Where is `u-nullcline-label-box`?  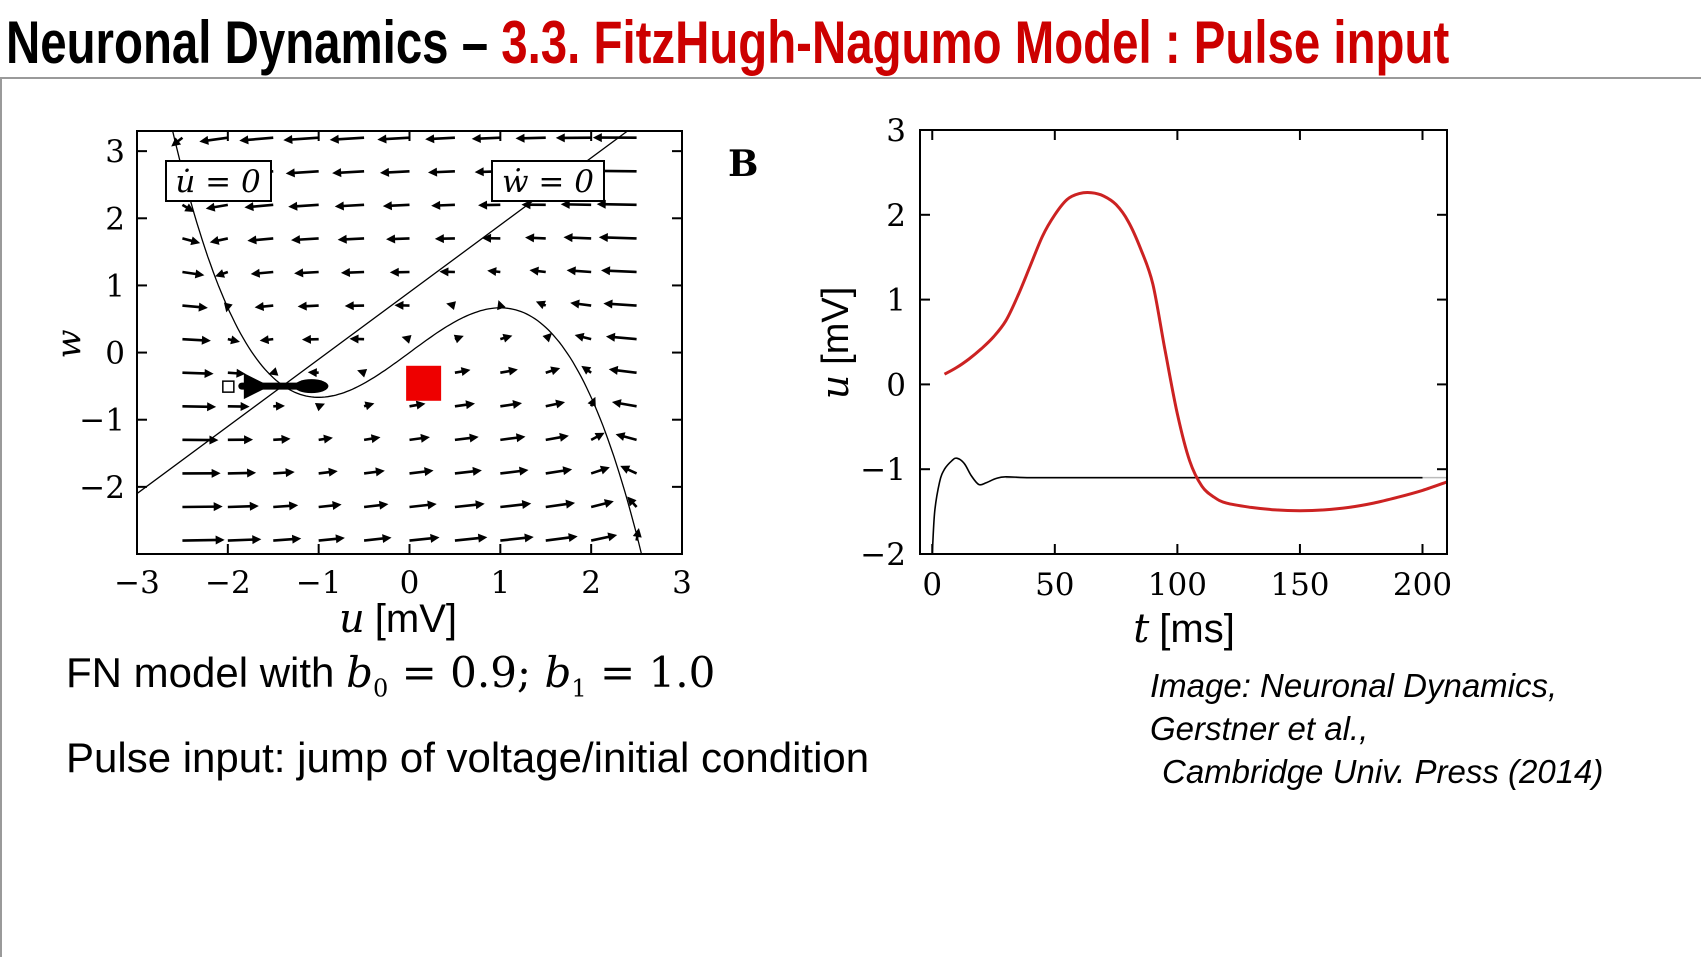 u-nullcline-label-box is located at coordinates (218, 181).